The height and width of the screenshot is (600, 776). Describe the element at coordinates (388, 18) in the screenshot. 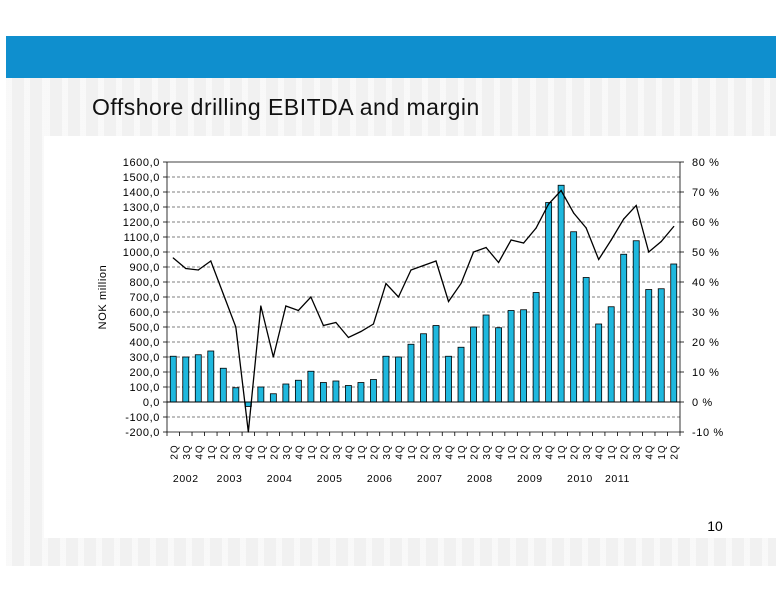

I see `top-band` at that location.